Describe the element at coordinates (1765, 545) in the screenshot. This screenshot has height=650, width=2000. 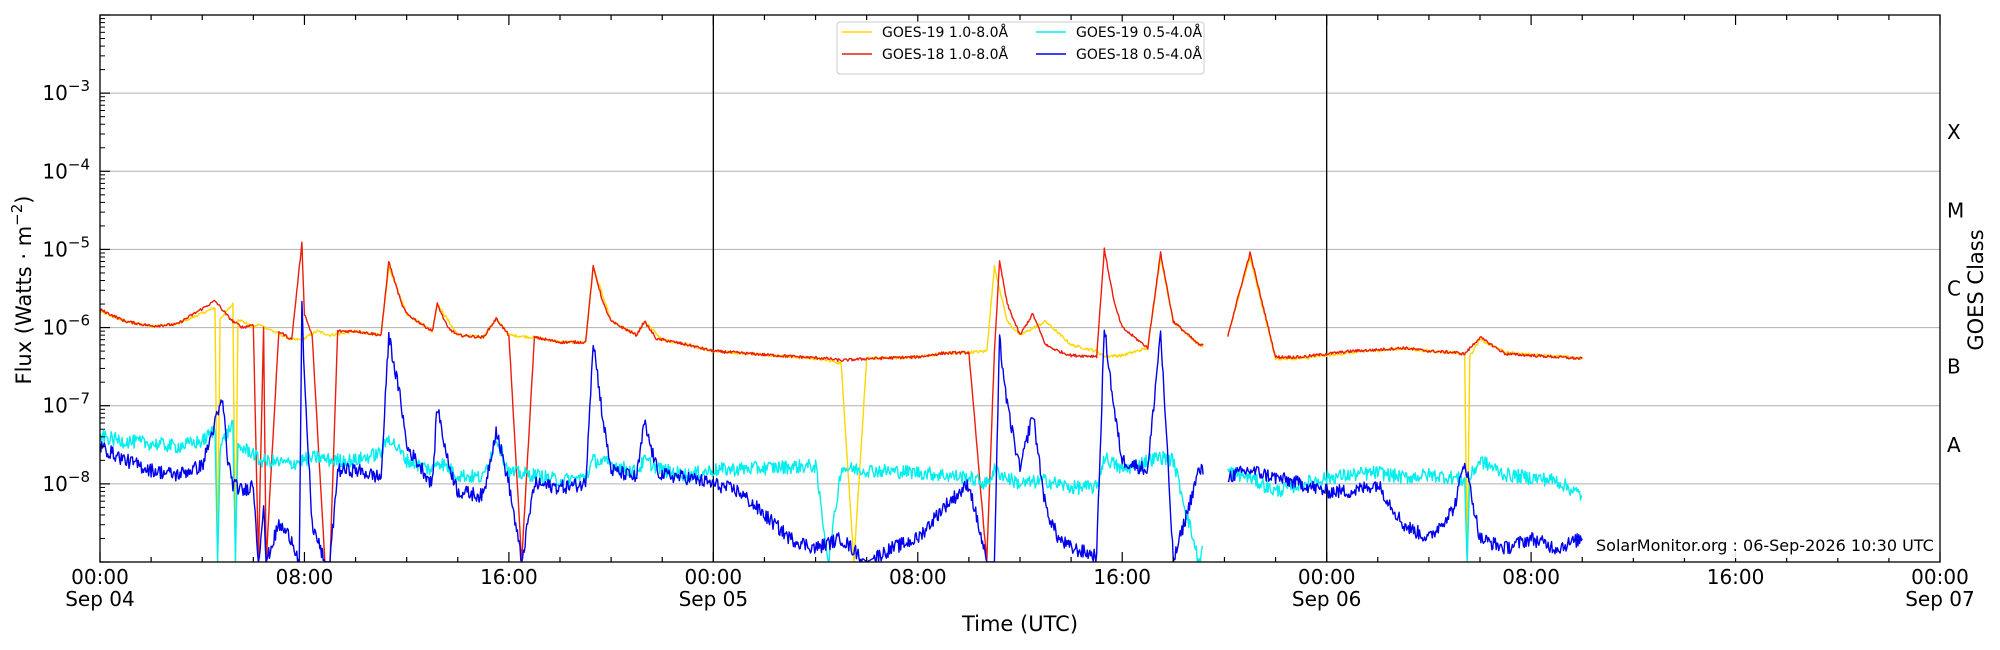
I see `credit-text: SolarMonitor.org : 06-Sep-2026 10:30 UTC` at that location.